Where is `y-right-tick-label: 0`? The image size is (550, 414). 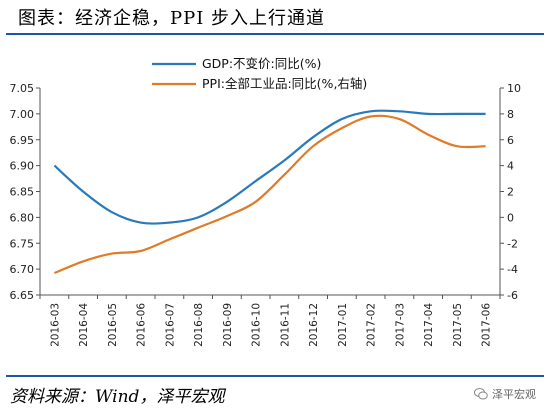 y-right-tick-label: 0 is located at coordinates (510, 217).